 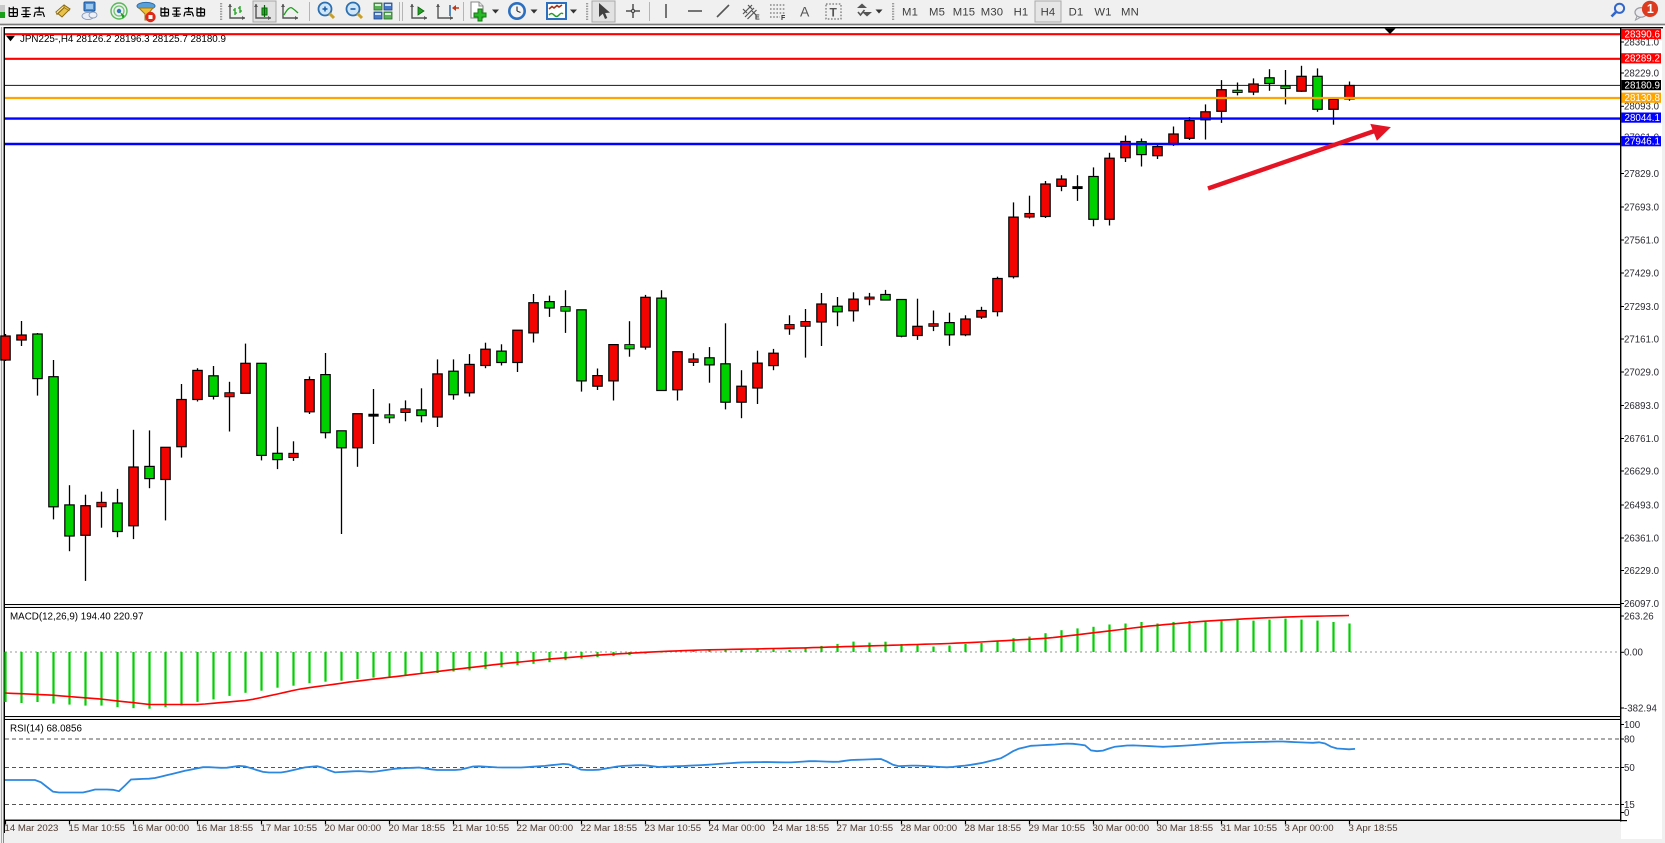 What do you see at coordinates (937, 13) in the screenshot?
I see `svg-text: M5` at bounding box center [937, 13].